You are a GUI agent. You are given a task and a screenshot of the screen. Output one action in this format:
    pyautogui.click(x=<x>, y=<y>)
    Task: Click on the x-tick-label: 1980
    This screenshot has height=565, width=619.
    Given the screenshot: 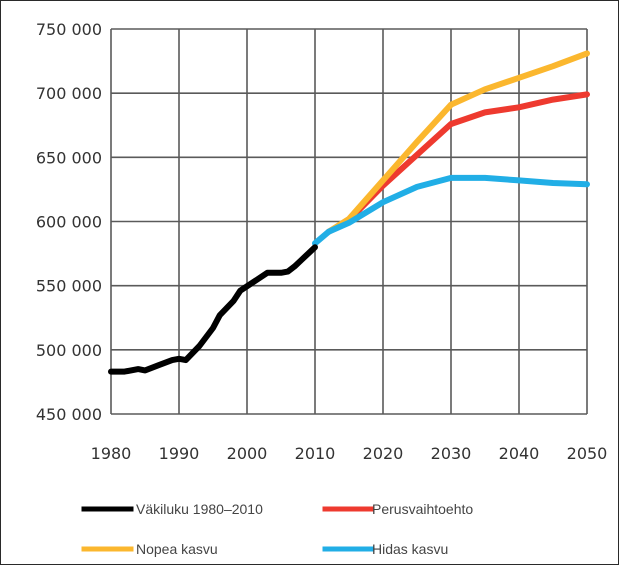 What is the action you would take?
    pyautogui.click(x=111, y=453)
    